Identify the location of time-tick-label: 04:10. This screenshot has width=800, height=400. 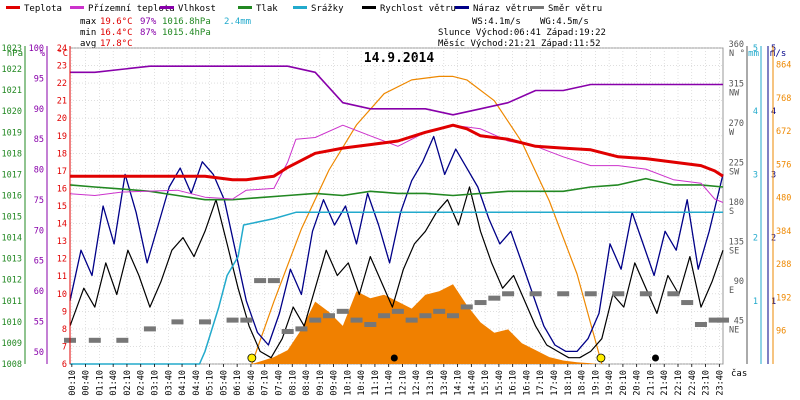
(183, 383).